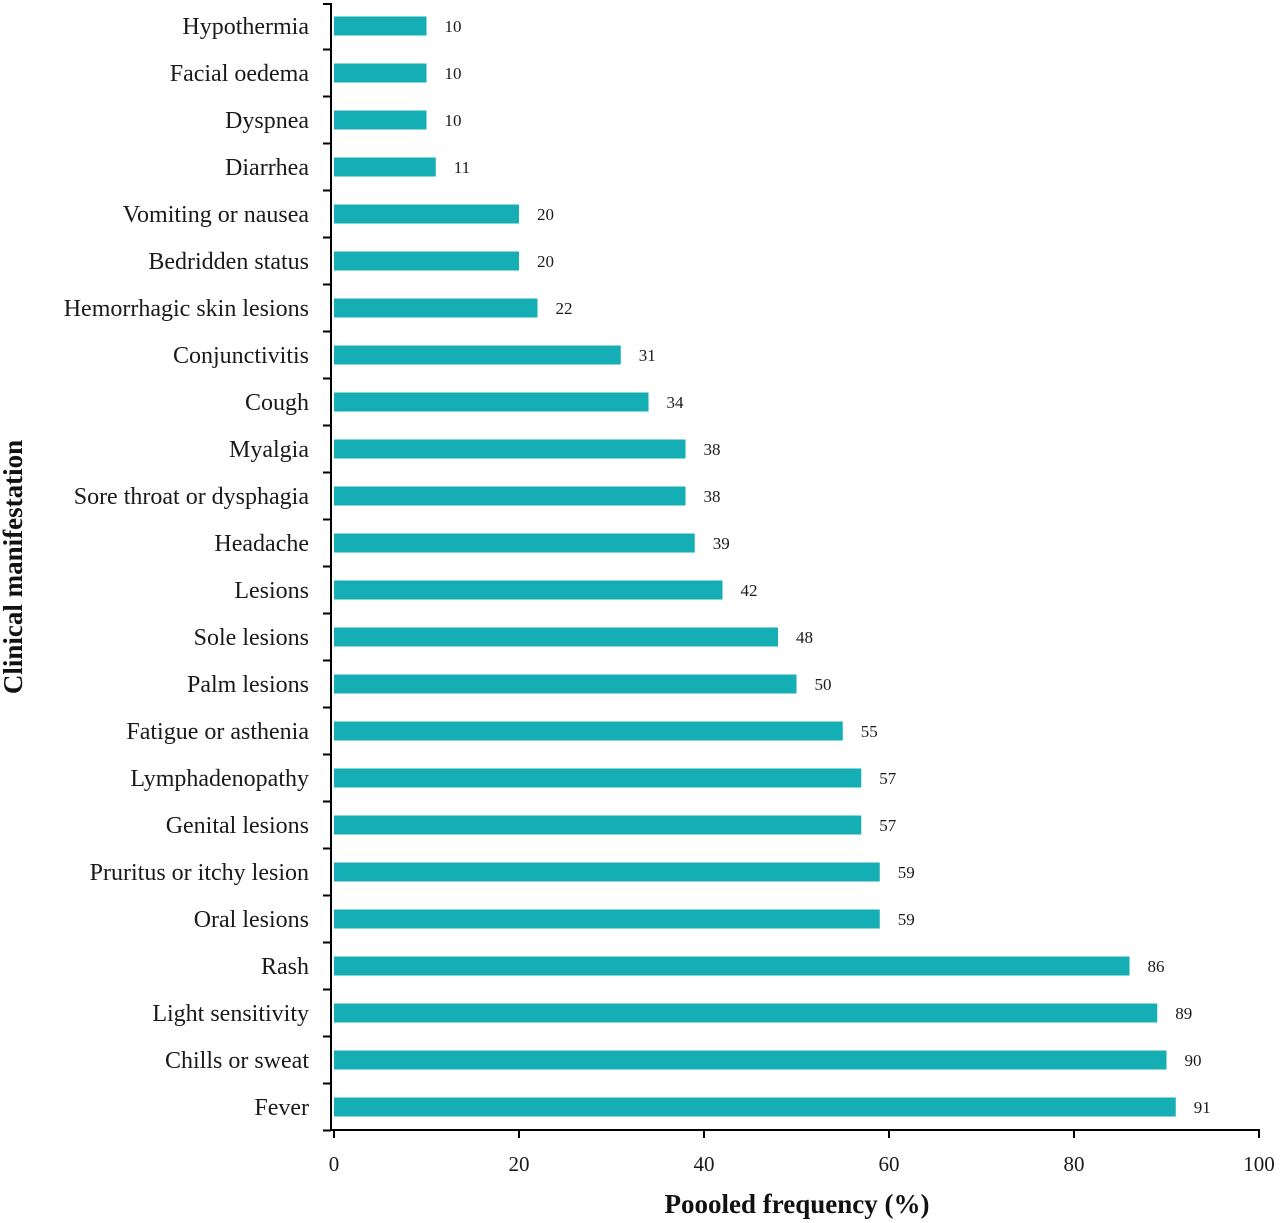 This screenshot has width=1280, height=1223. I want to click on category-label: Myalgia, so click(269, 450).